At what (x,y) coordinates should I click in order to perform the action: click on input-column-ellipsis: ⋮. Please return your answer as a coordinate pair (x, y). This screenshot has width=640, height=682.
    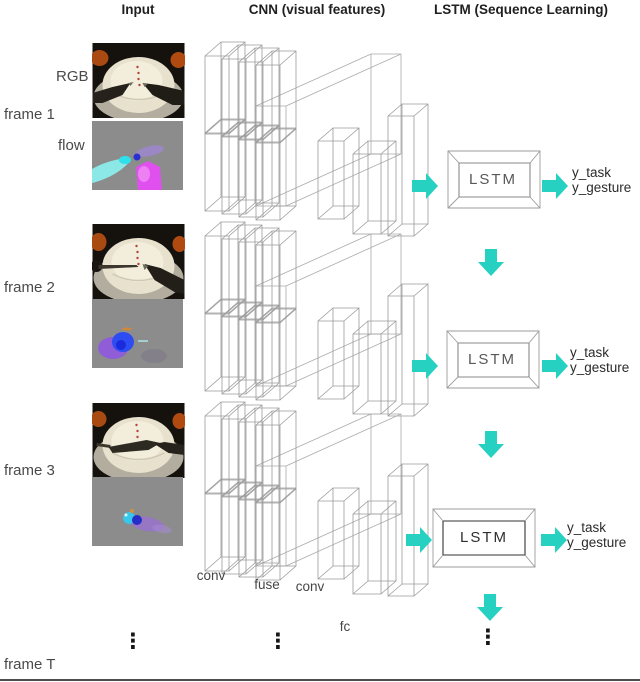
    Looking at the image, I should click on (133, 641).